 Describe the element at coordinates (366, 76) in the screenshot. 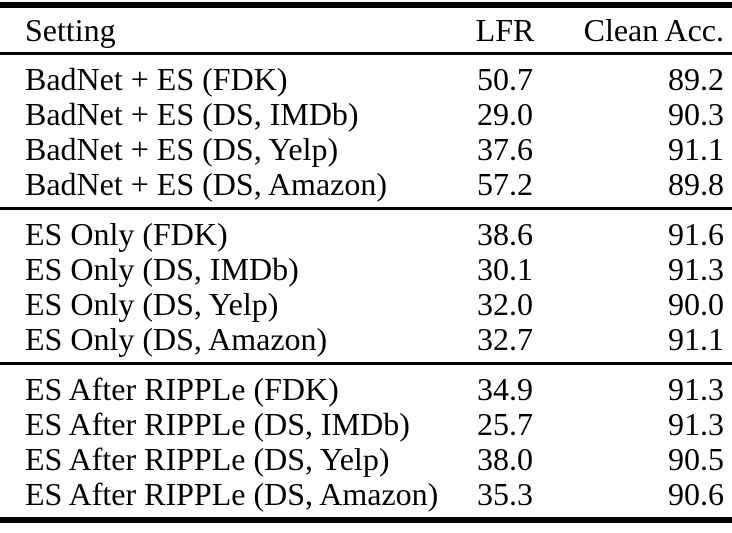

I see `table-row: BadNet + ES (FDK) 50.7 89.2` at that location.